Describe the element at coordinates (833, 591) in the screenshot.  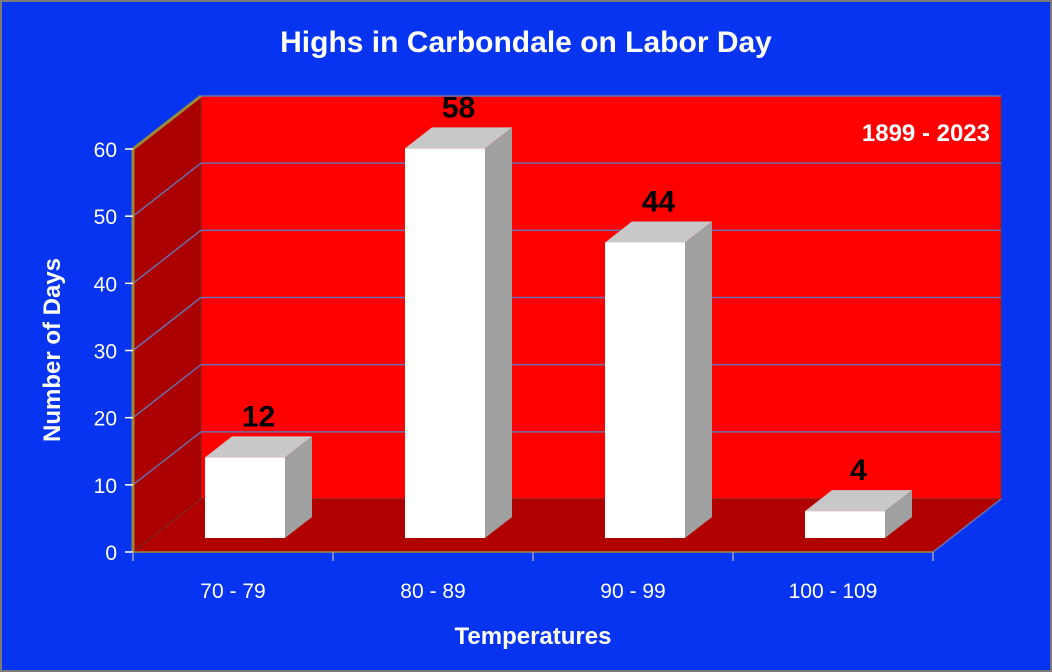
I see `x-tick-label-4: 100 - 109` at that location.